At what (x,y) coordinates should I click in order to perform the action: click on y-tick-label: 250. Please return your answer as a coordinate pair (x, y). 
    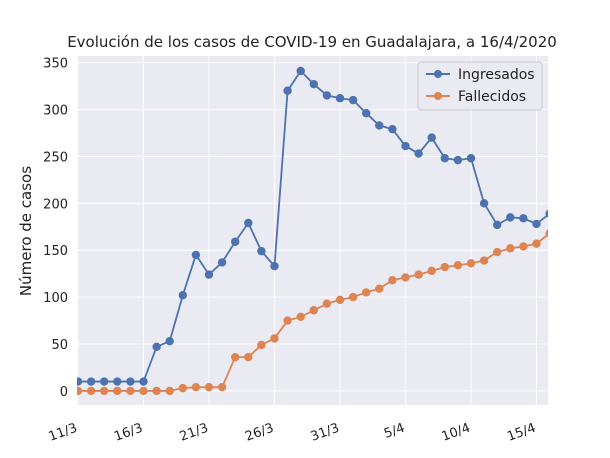
    Looking at the image, I should click on (55, 157).